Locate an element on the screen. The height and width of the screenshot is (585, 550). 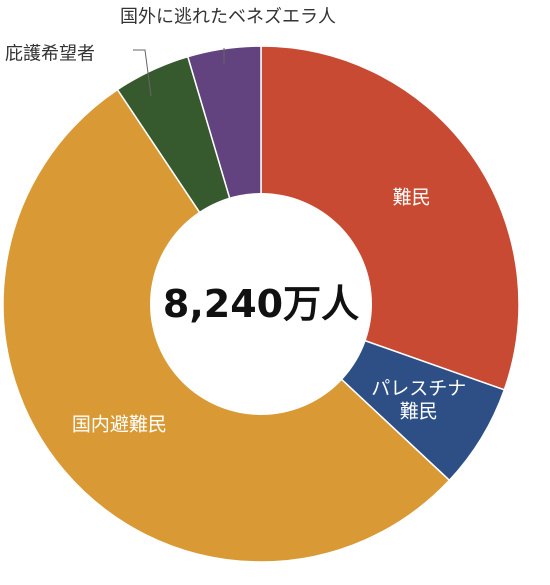
center-total-label: 8,240万人 is located at coordinates (261, 304).